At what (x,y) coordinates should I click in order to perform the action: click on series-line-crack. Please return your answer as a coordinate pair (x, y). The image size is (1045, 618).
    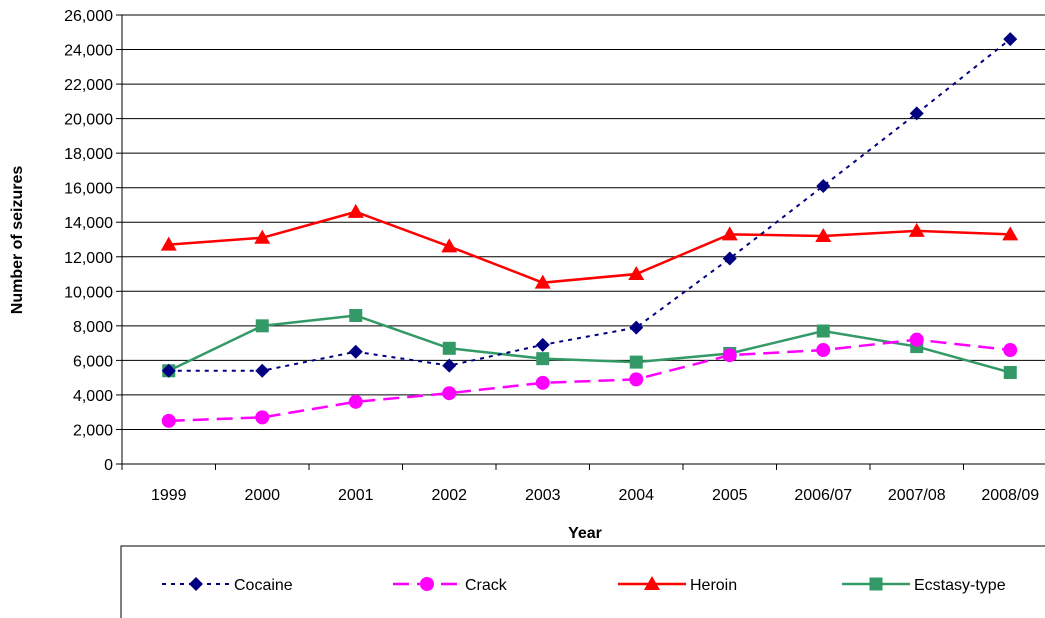
    Looking at the image, I should click on (589, 380).